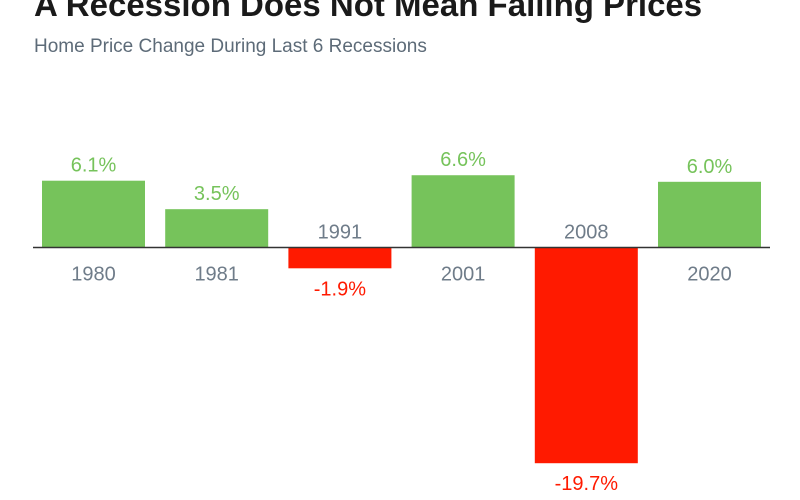 The width and height of the screenshot is (800, 500). What do you see at coordinates (463, 275) in the screenshot?
I see `category-label-2001: 2001` at bounding box center [463, 275].